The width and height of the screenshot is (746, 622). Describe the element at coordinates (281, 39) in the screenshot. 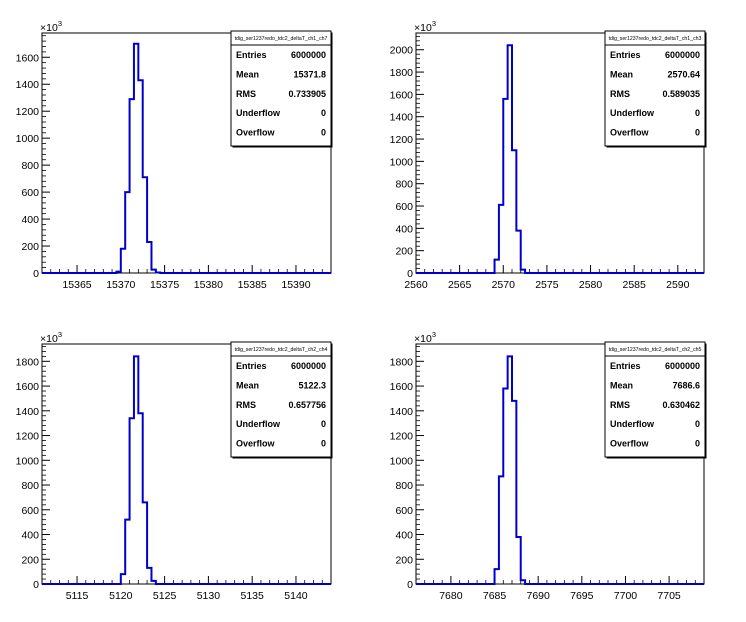

I see `histogram-title: tdig_ser1237redo_tdc2_deltaT_ch1_ch7` at that location.